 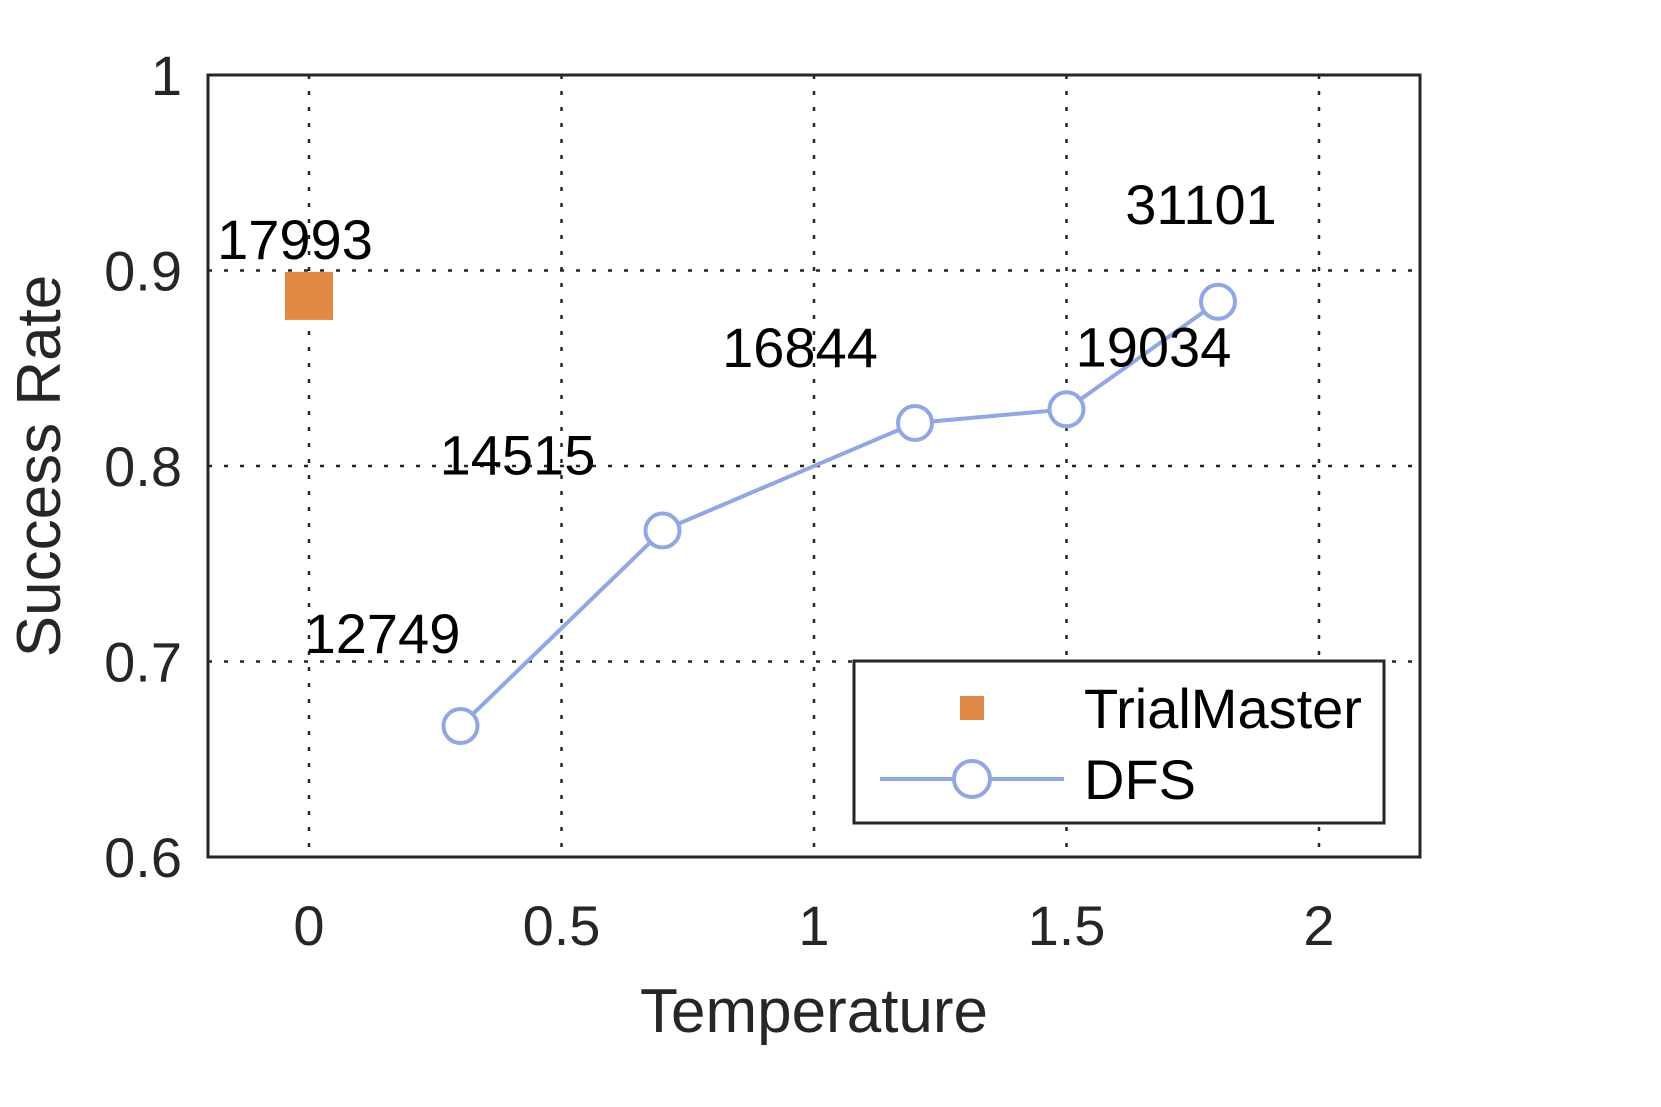 I want to click on data-label: 19034, so click(x=1154, y=346).